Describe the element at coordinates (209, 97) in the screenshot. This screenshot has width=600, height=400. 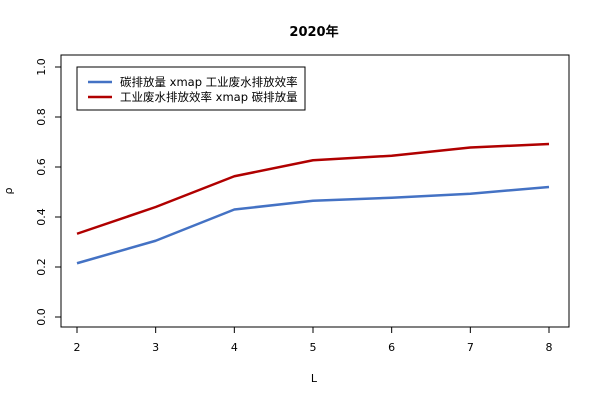
I see `legend-label-2: 工业废水排放效率 xmap 碳排放量` at that location.